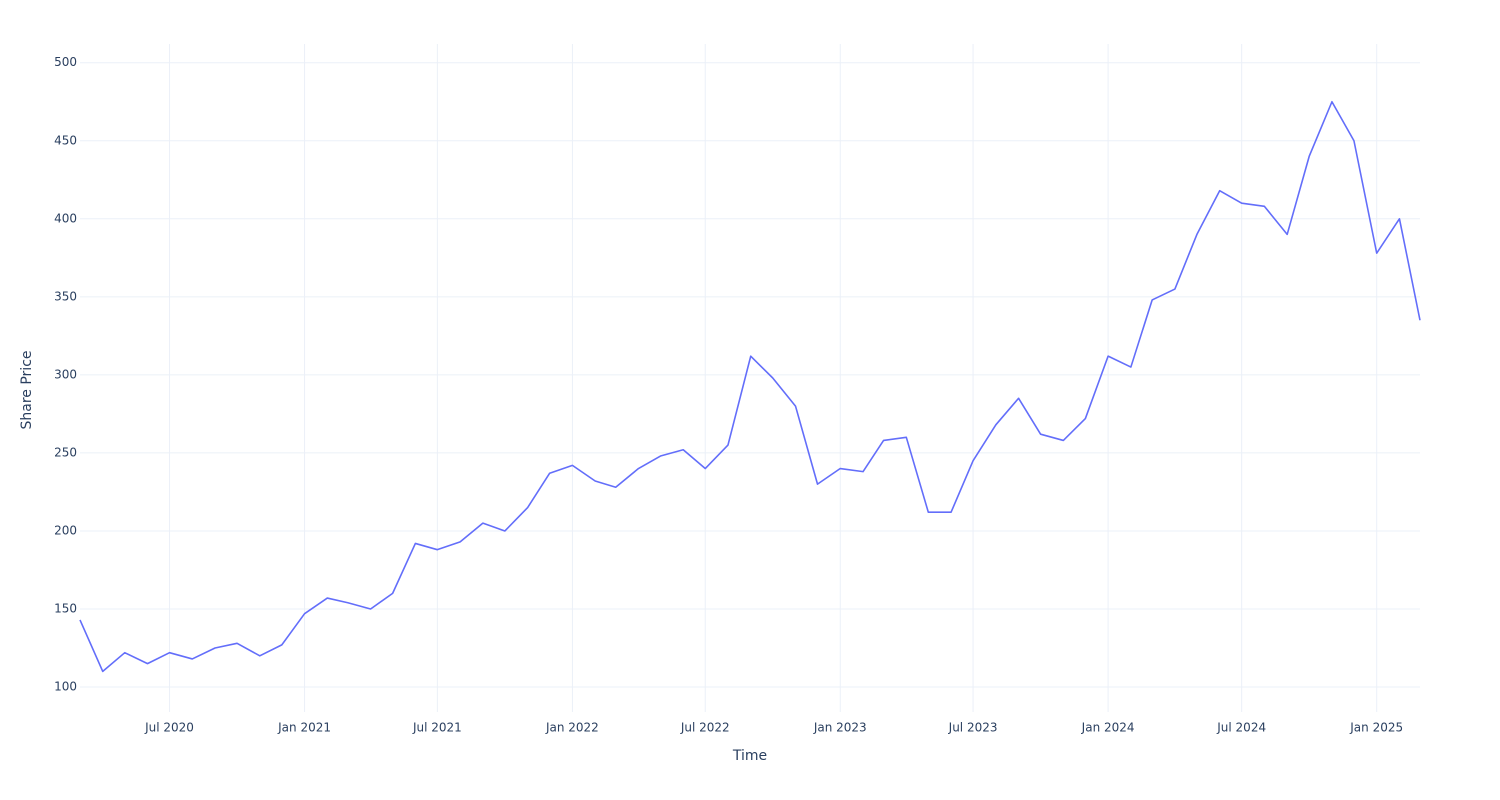  Describe the element at coordinates (840, 728) in the screenshot. I see `x-tick-label: Jan 2023` at that location.